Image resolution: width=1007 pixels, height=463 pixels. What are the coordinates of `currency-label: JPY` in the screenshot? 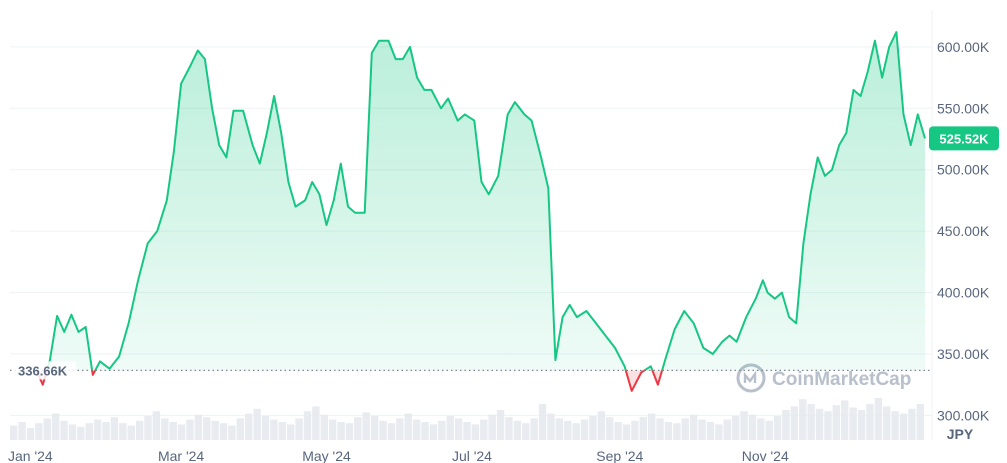 It's located at (960, 434).